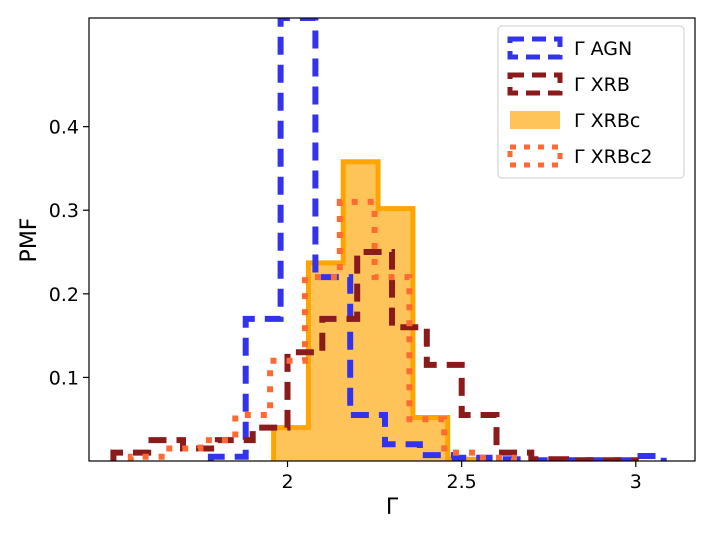  What do you see at coordinates (613, 157) in the screenshot?
I see `legend-label-xrbc2: Γ XRBc2` at bounding box center [613, 157].